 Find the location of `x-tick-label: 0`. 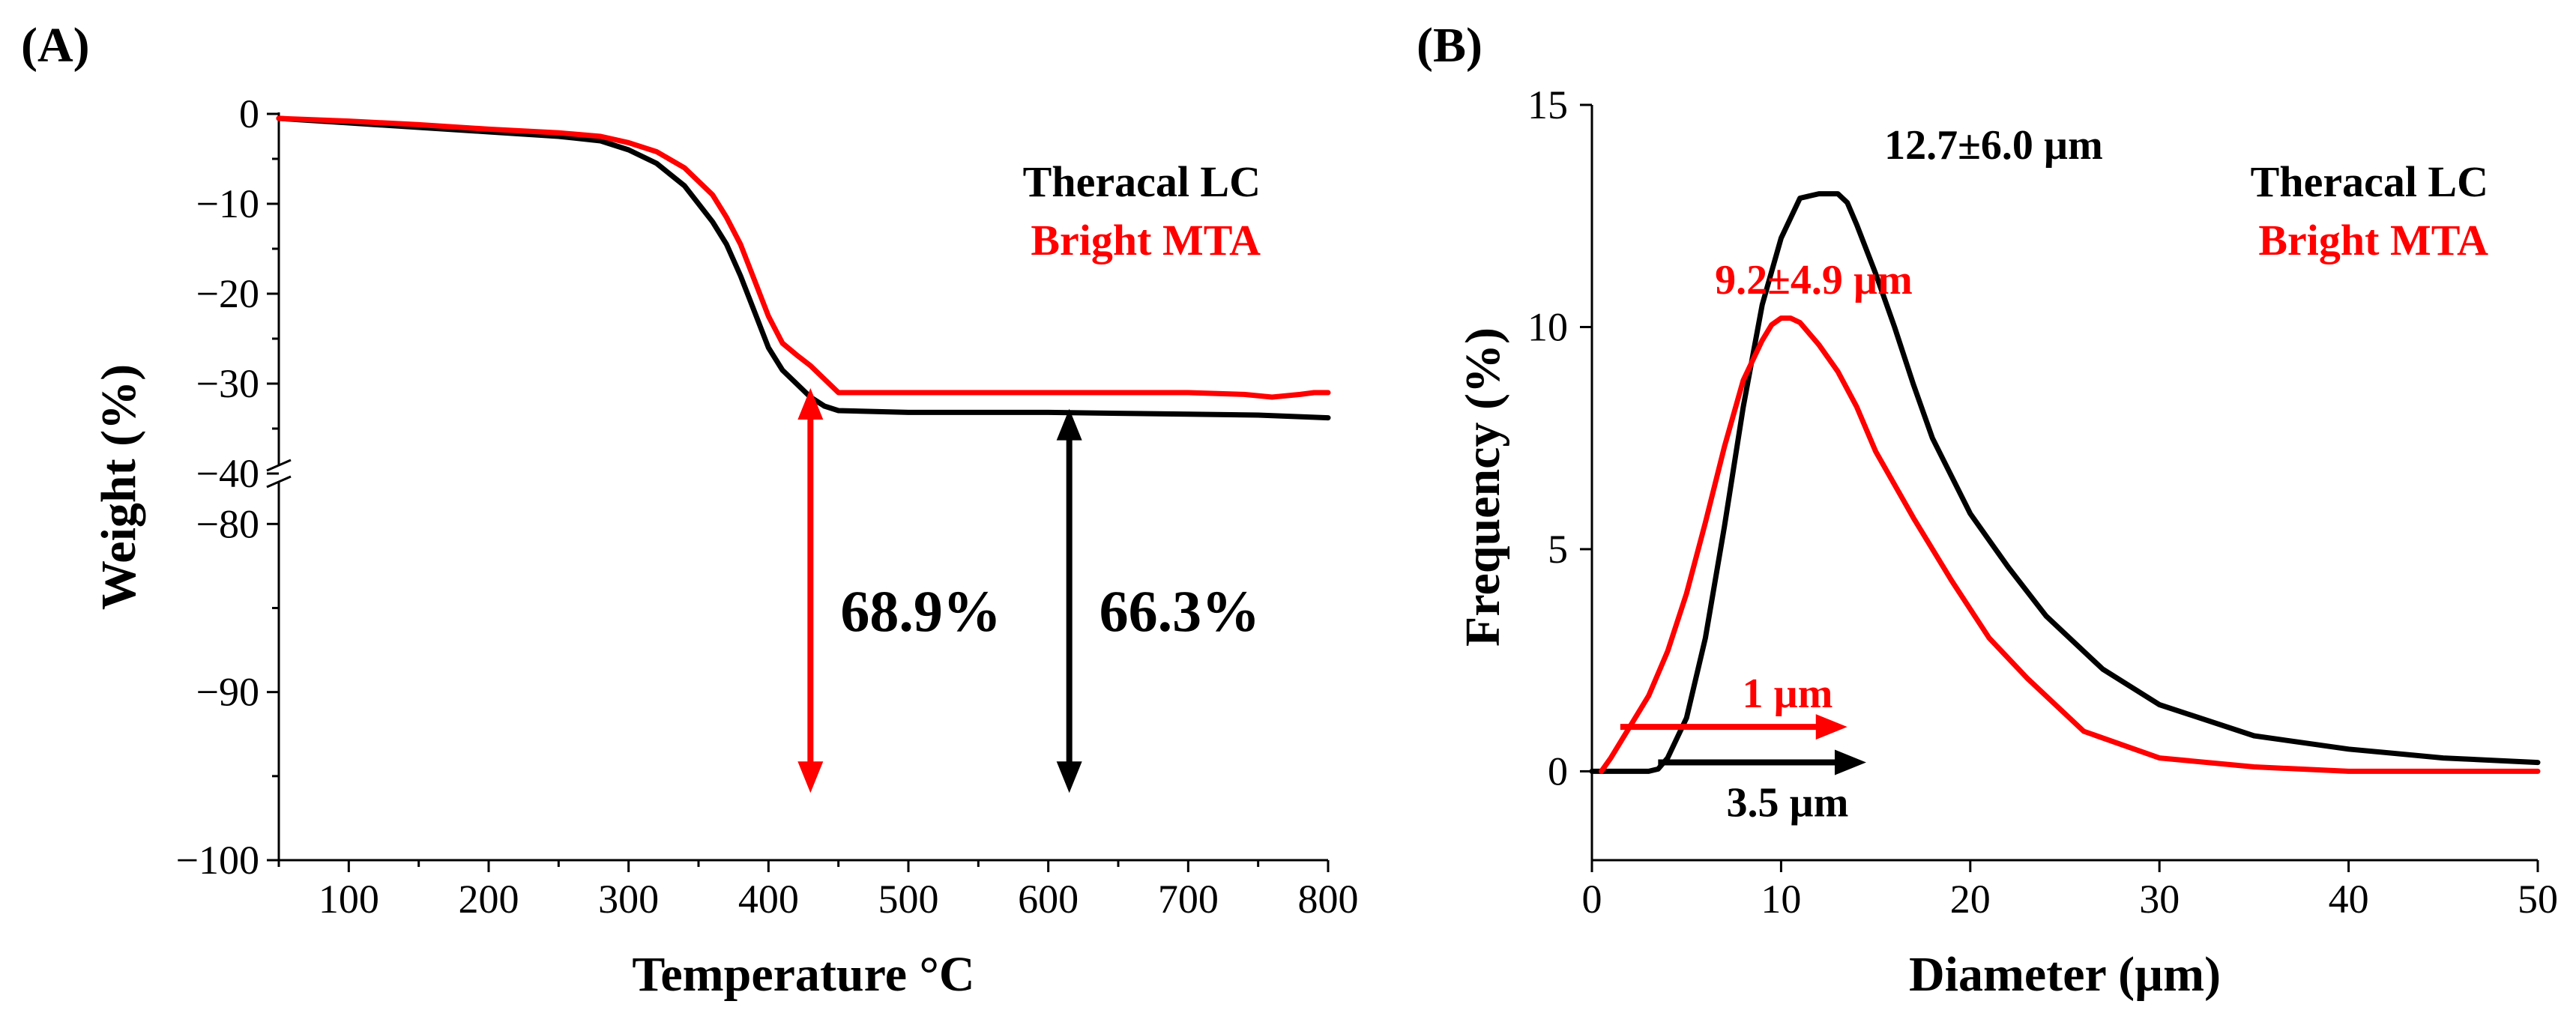

x-tick-label: 0 is located at coordinates (1592, 900).